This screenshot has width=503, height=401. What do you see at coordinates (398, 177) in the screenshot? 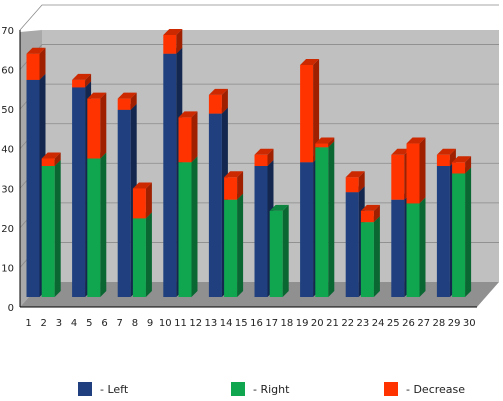
I see `bar-decrease-25-front` at bounding box center [398, 177].